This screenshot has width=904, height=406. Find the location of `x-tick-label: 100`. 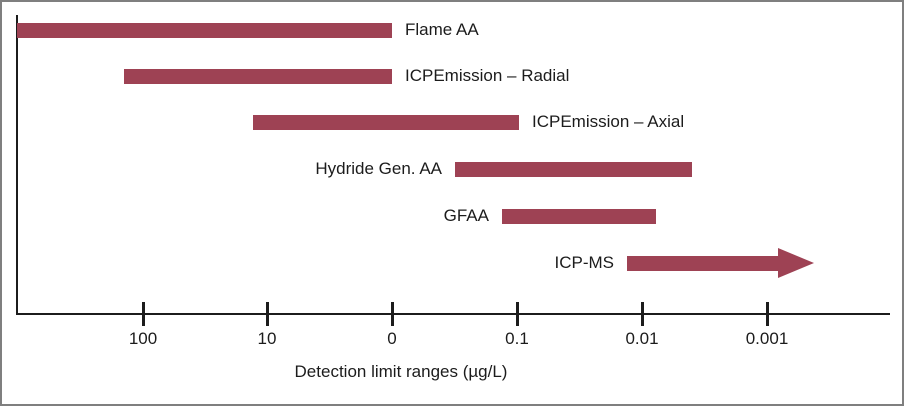

x-tick-label: 100 is located at coordinates (143, 338).